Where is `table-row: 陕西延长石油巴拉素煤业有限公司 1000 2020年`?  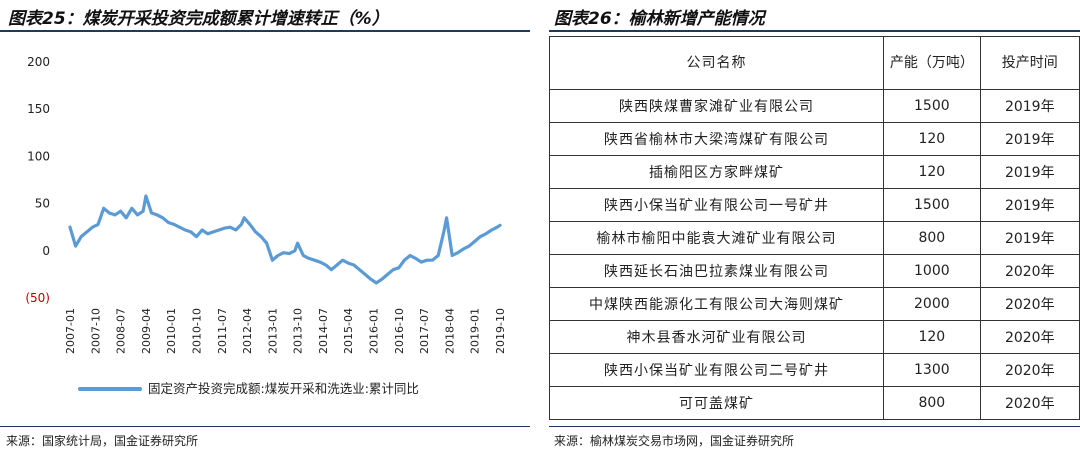
table-row: 陕西延长石油巴拉素煤业有限公司 1000 2020年 is located at coordinates (814, 271).